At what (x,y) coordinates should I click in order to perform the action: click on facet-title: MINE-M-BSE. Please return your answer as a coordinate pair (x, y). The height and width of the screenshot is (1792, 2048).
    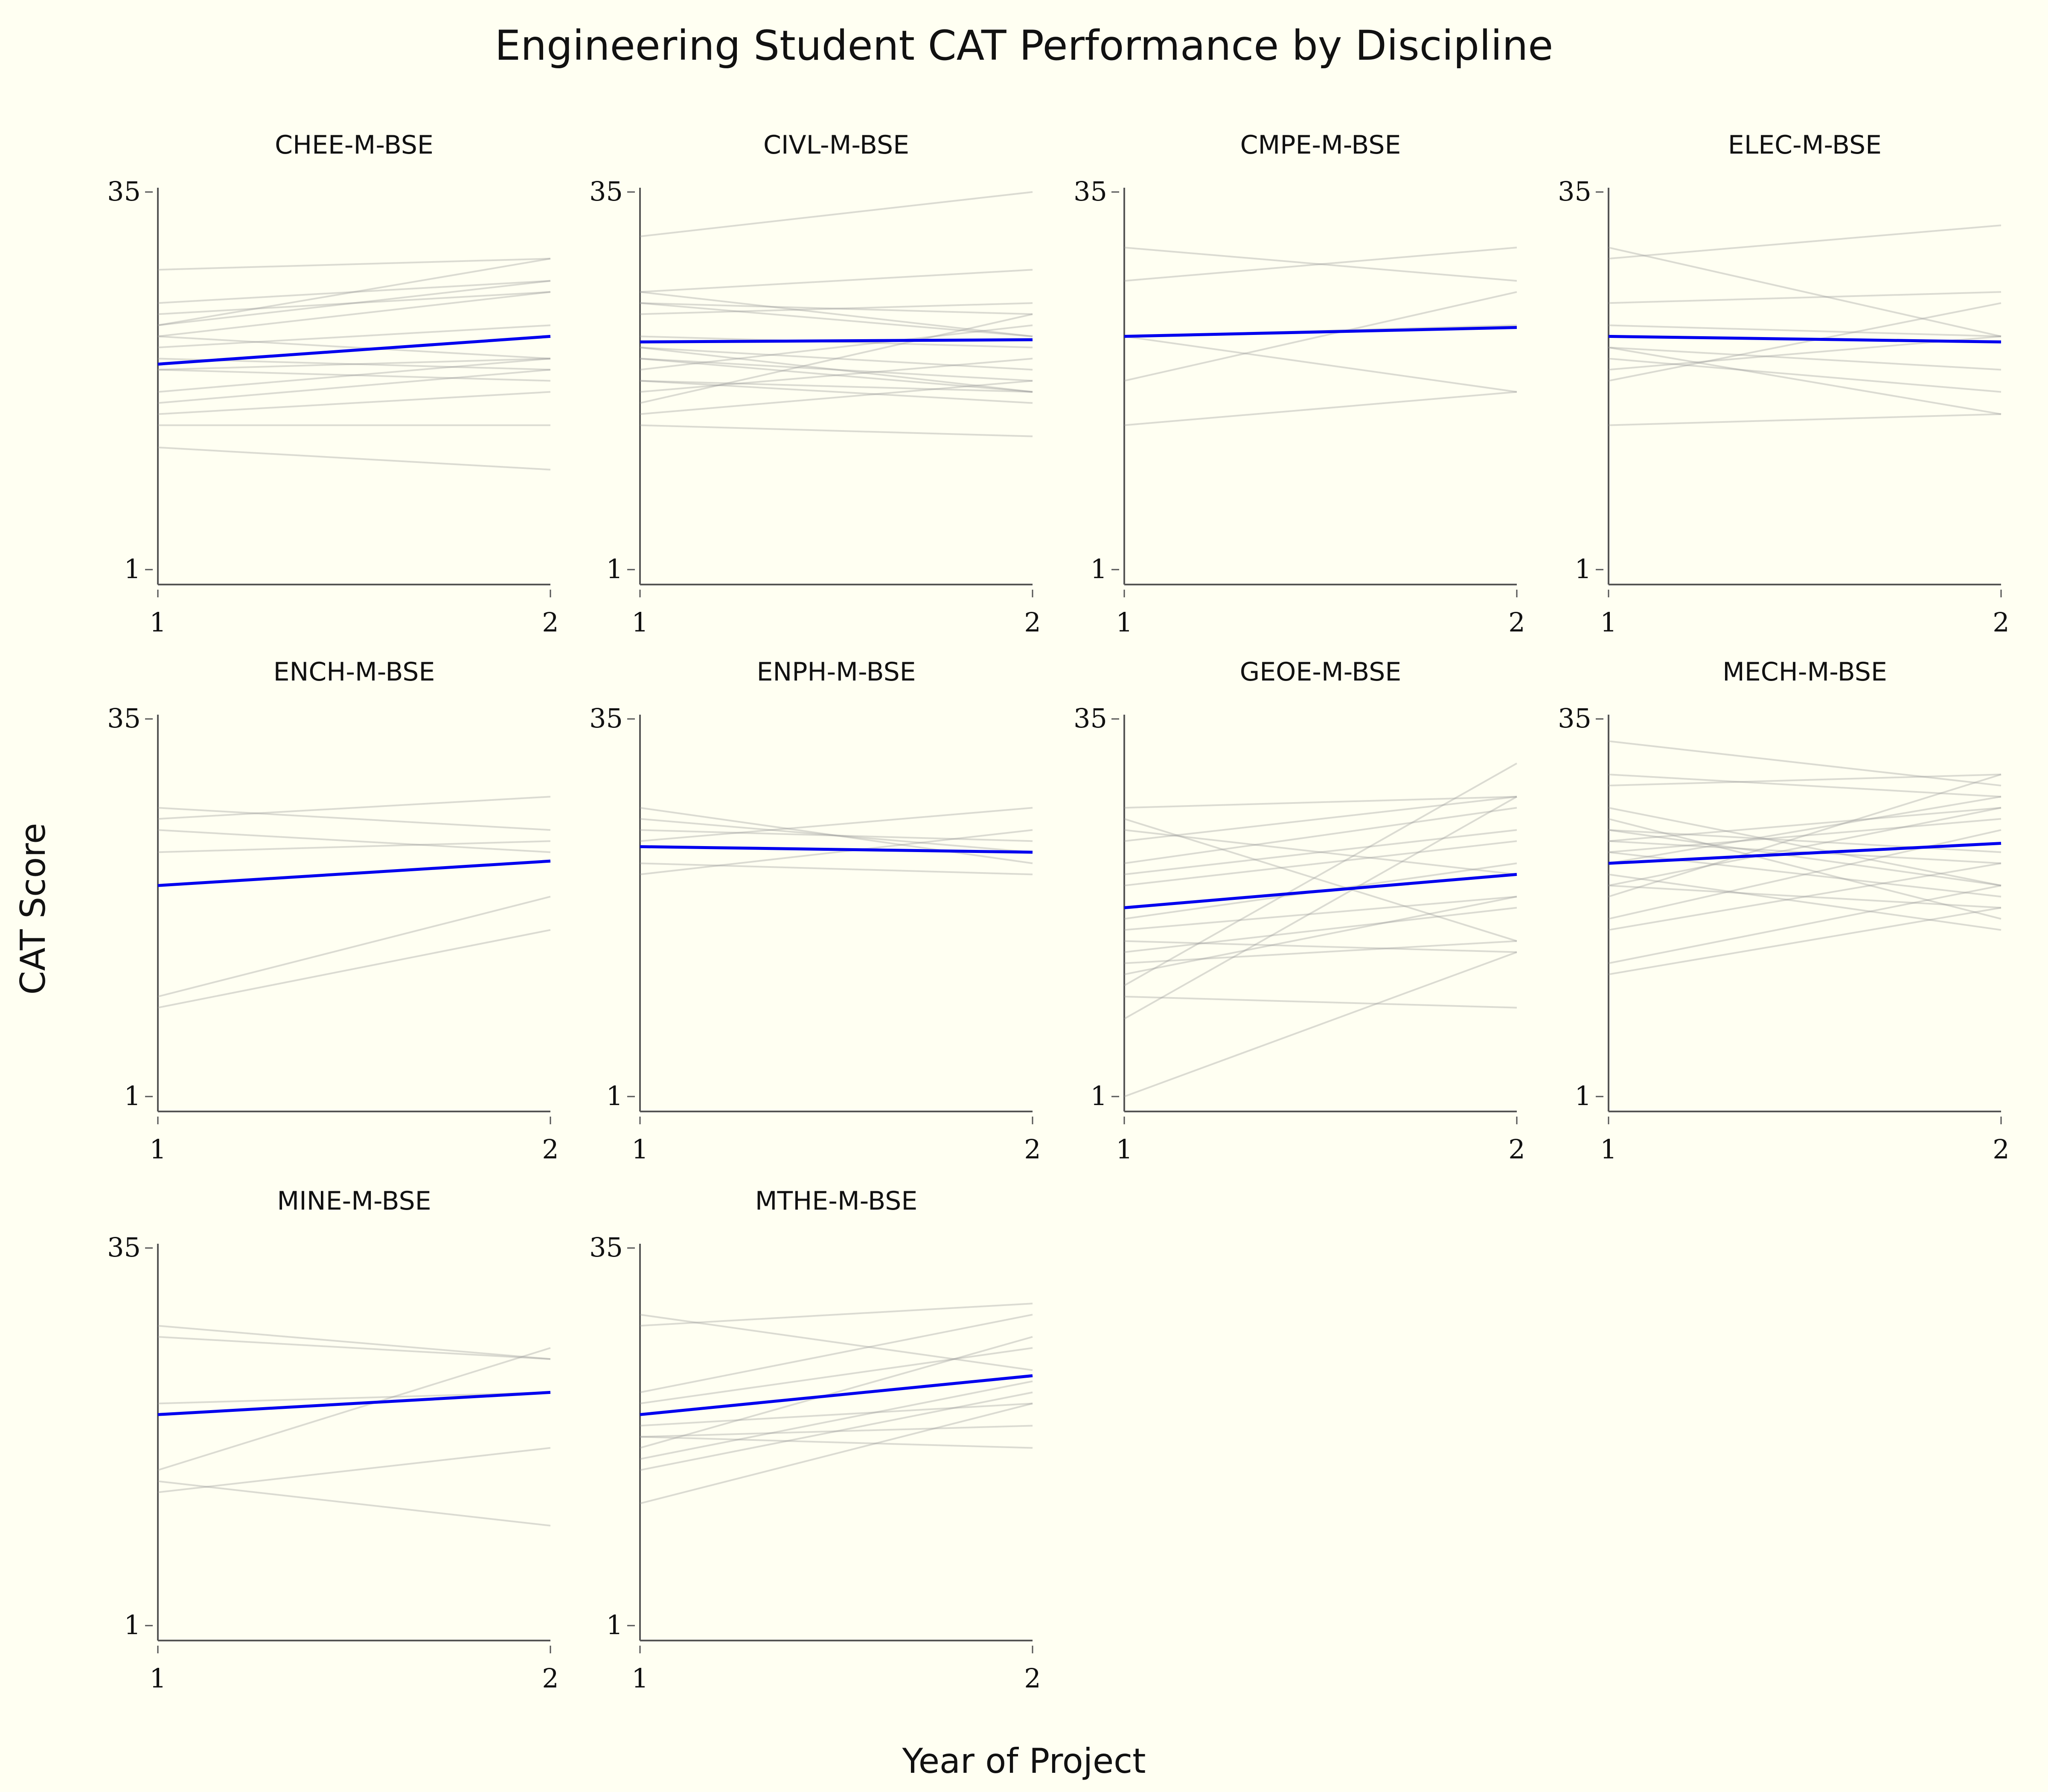
    Looking at the image, I should click on (354, 1201).